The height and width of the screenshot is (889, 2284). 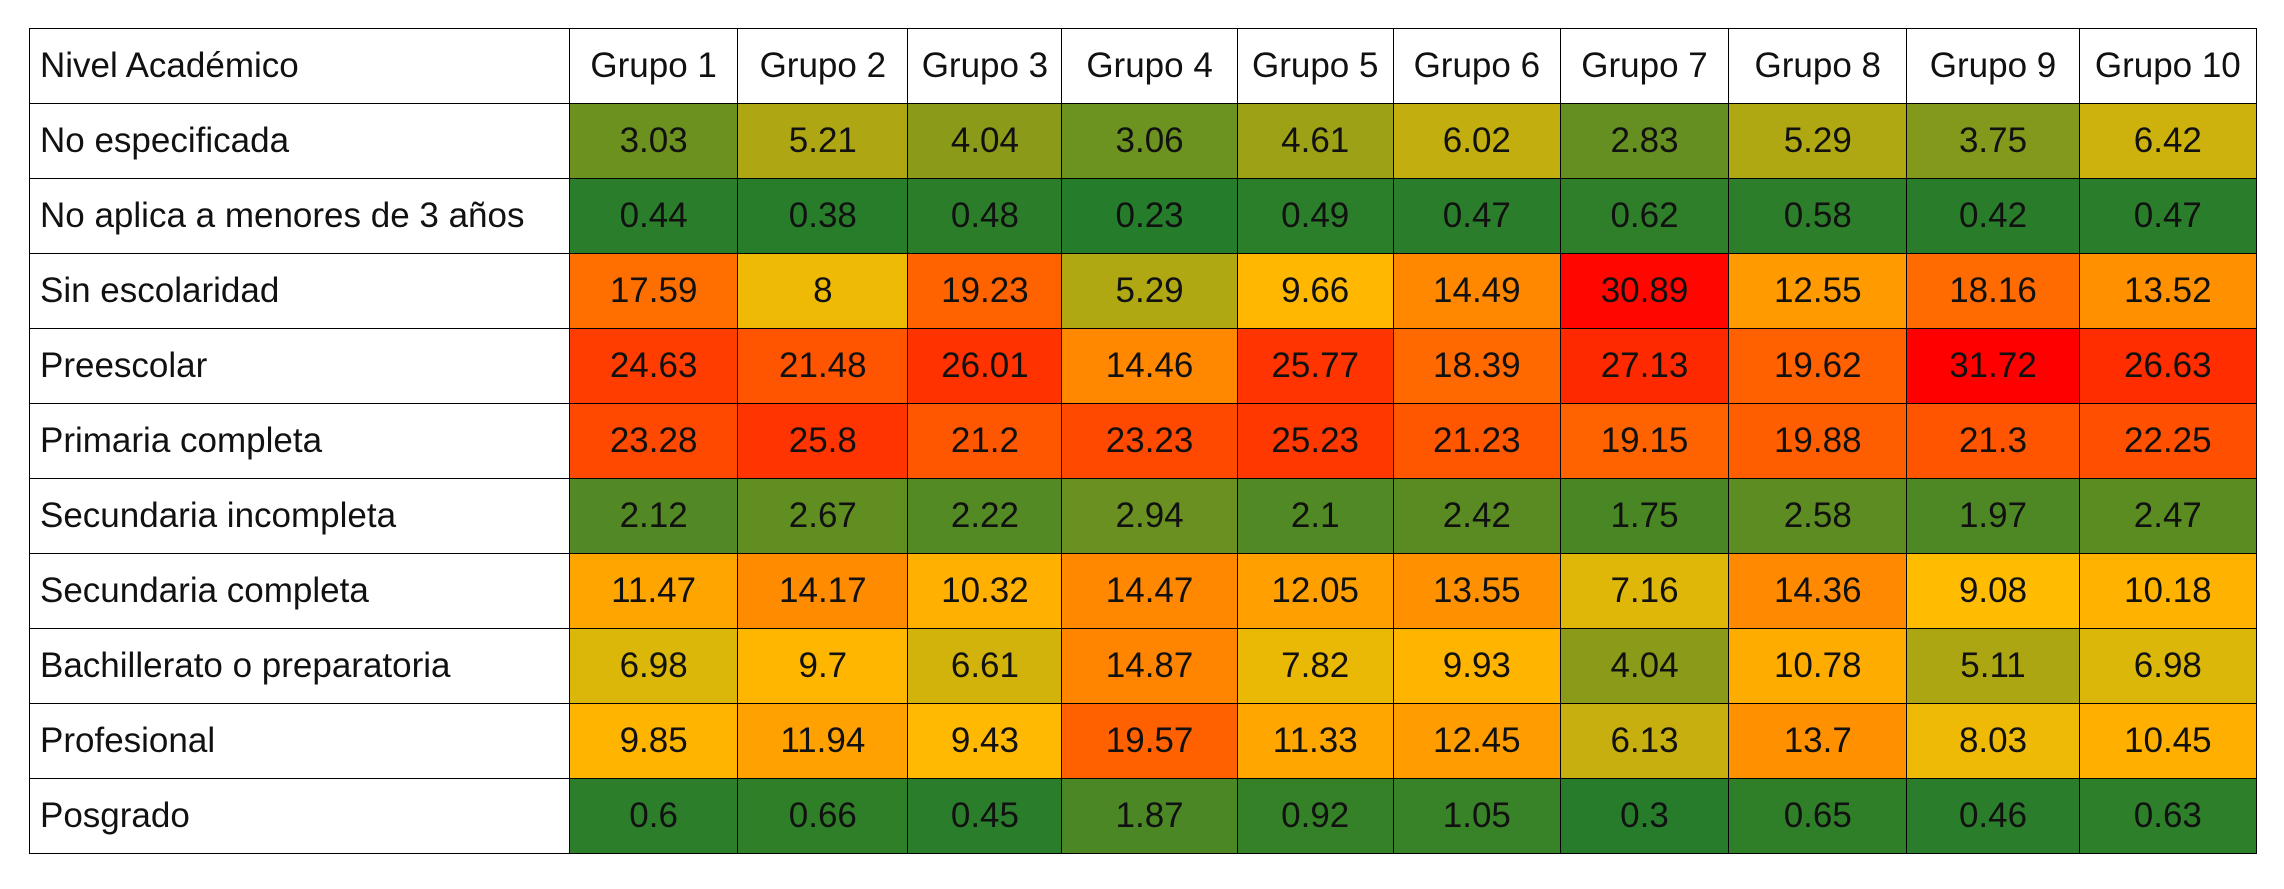 What do you see at coordinates (985, 366) in the screenshot?
I see `heatmap-cell: 26.01` at bounding box center [985, 366].